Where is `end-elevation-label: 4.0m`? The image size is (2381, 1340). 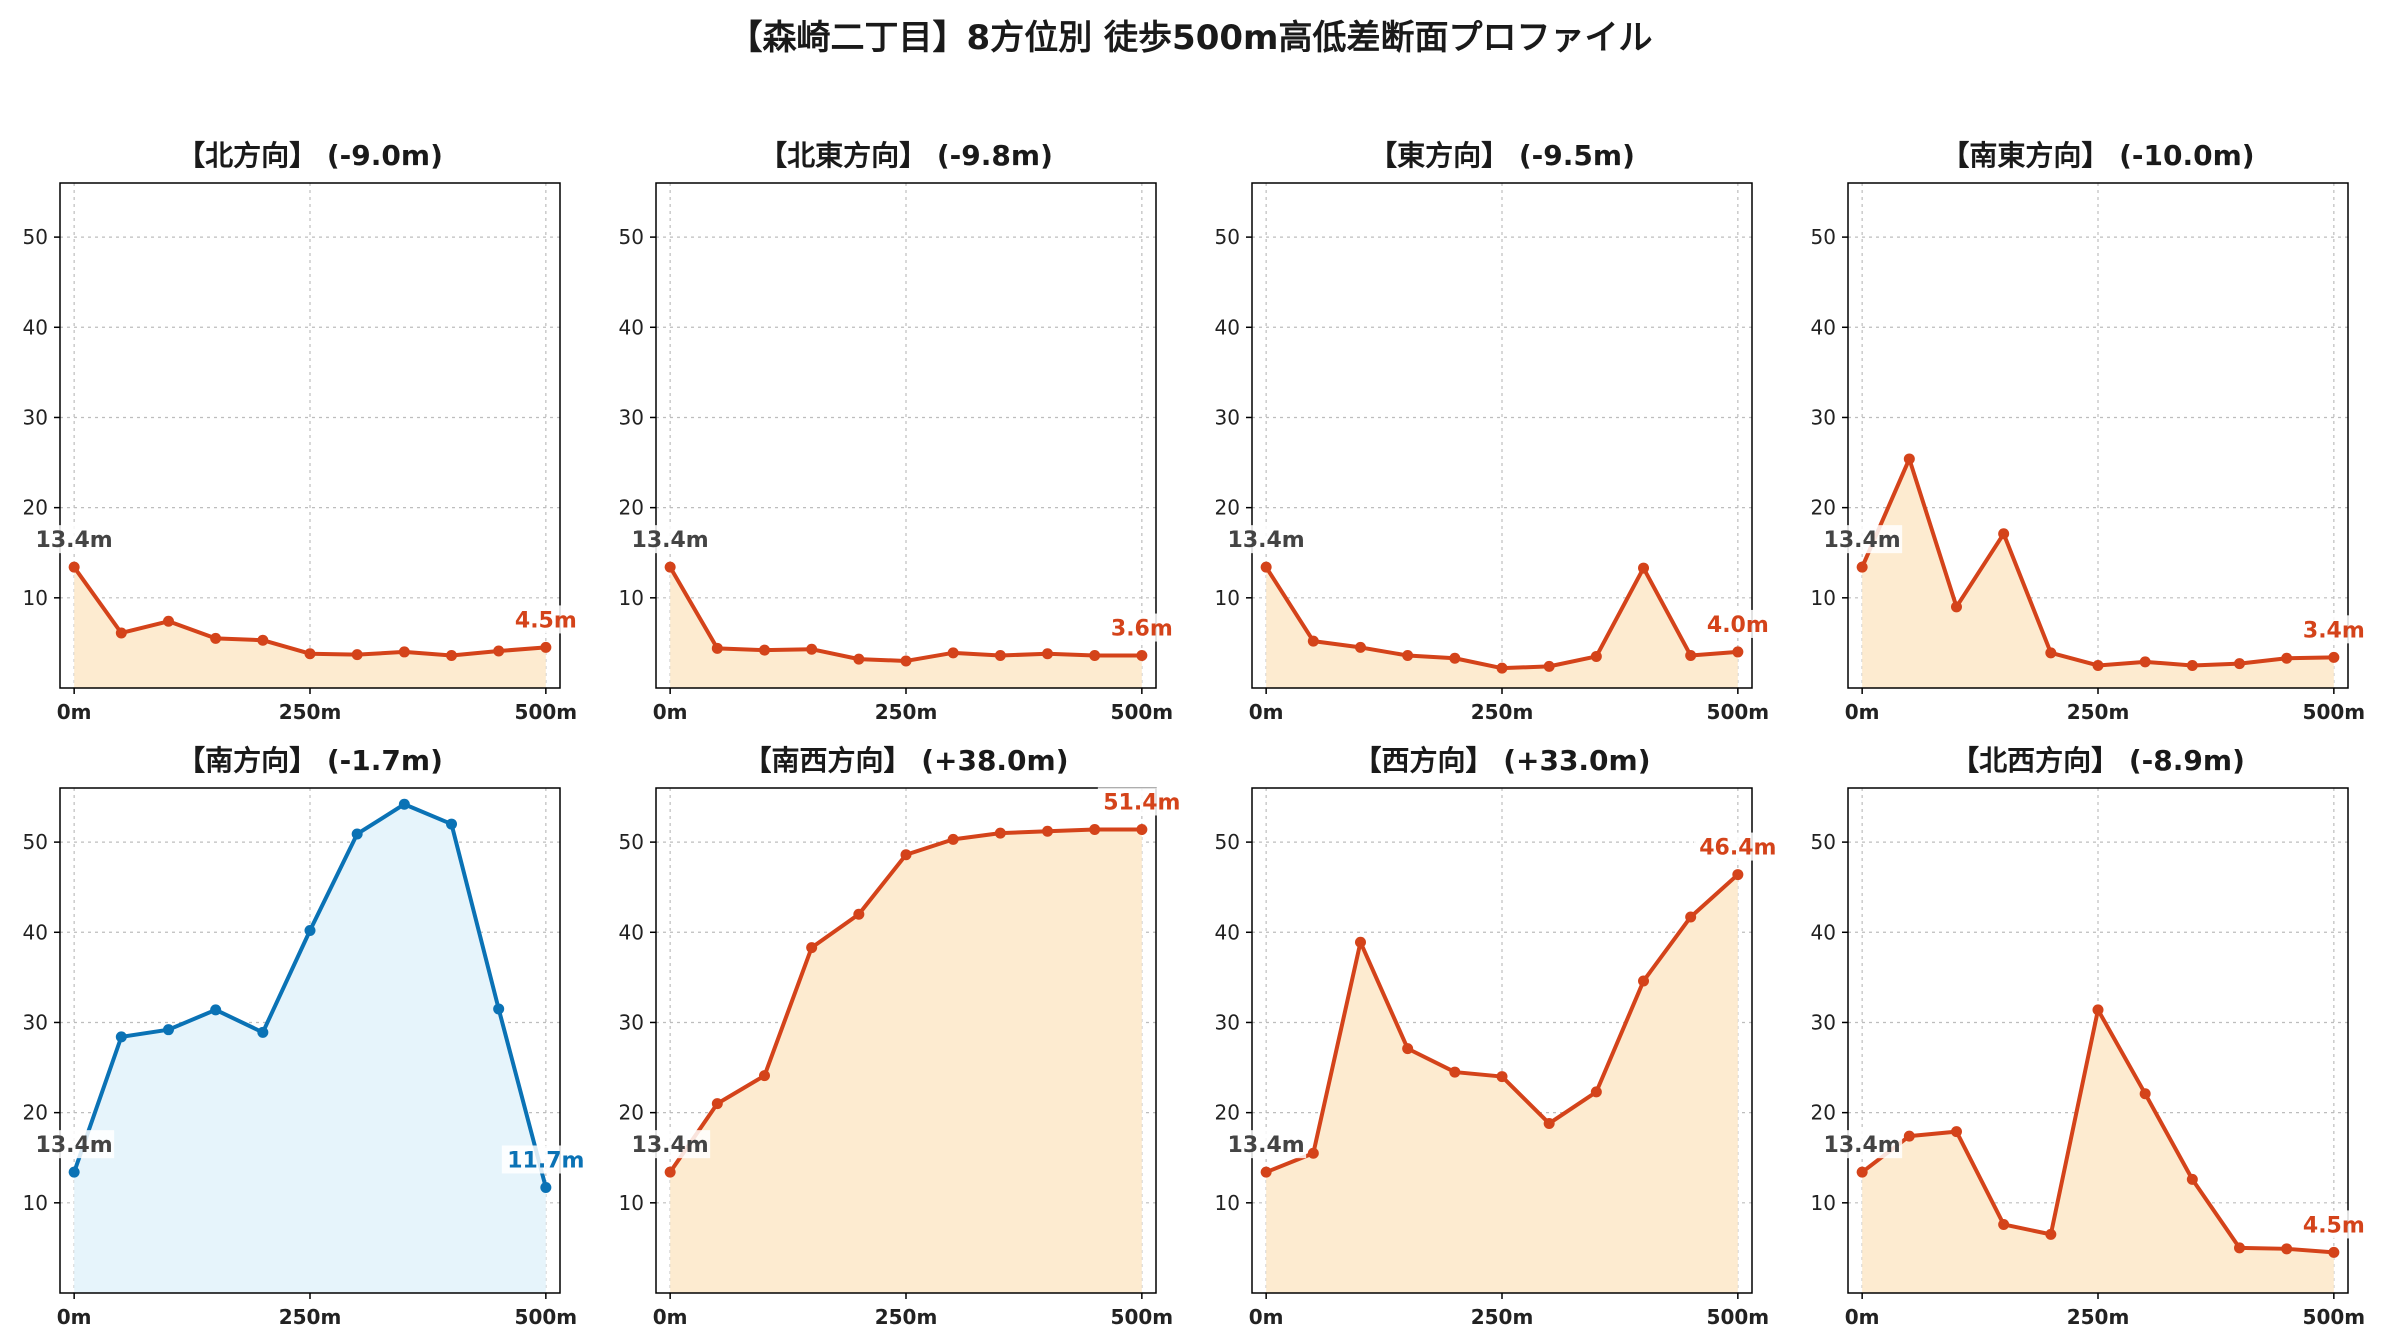 end-elevation-label: 4.0m is located at coordinates (1738, 625).